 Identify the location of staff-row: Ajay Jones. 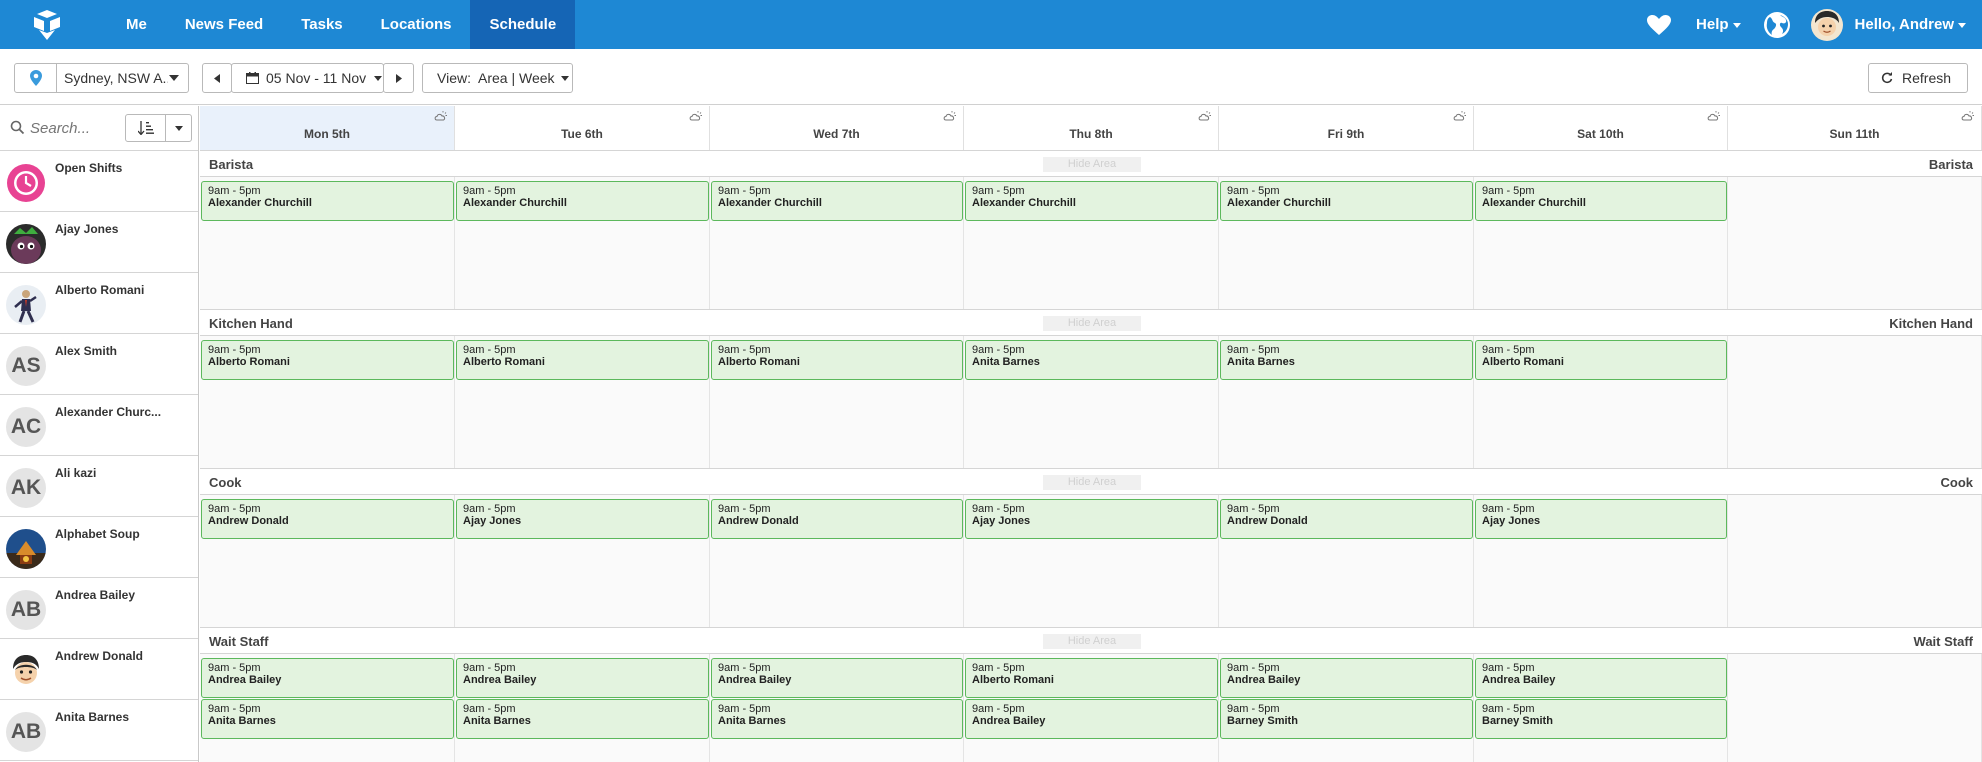
(99, 242).